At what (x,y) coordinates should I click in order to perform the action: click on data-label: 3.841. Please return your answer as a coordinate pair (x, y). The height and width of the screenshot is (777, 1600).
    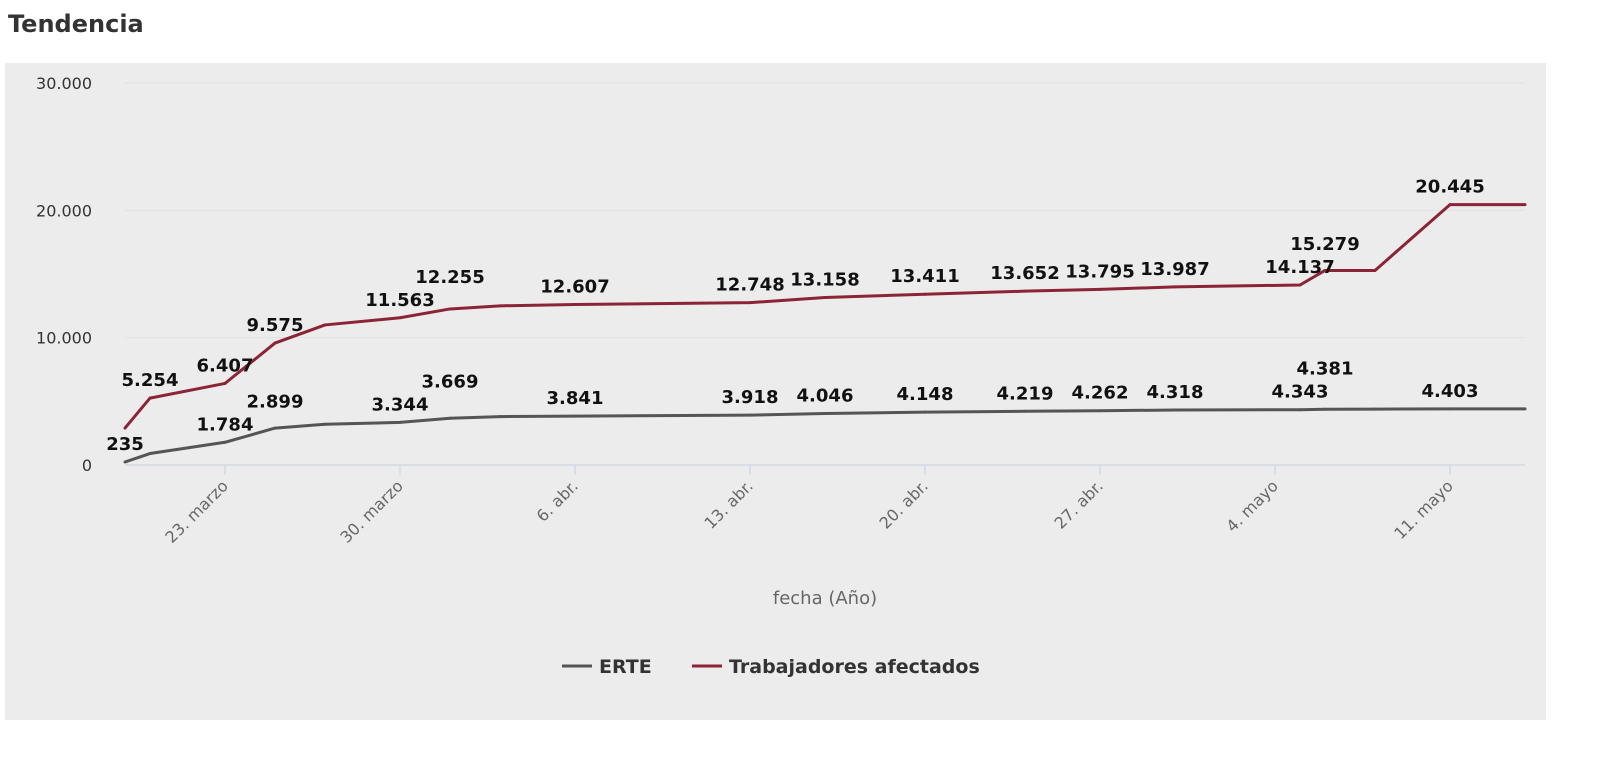
    Looking at the image, I should click on (575, 398).